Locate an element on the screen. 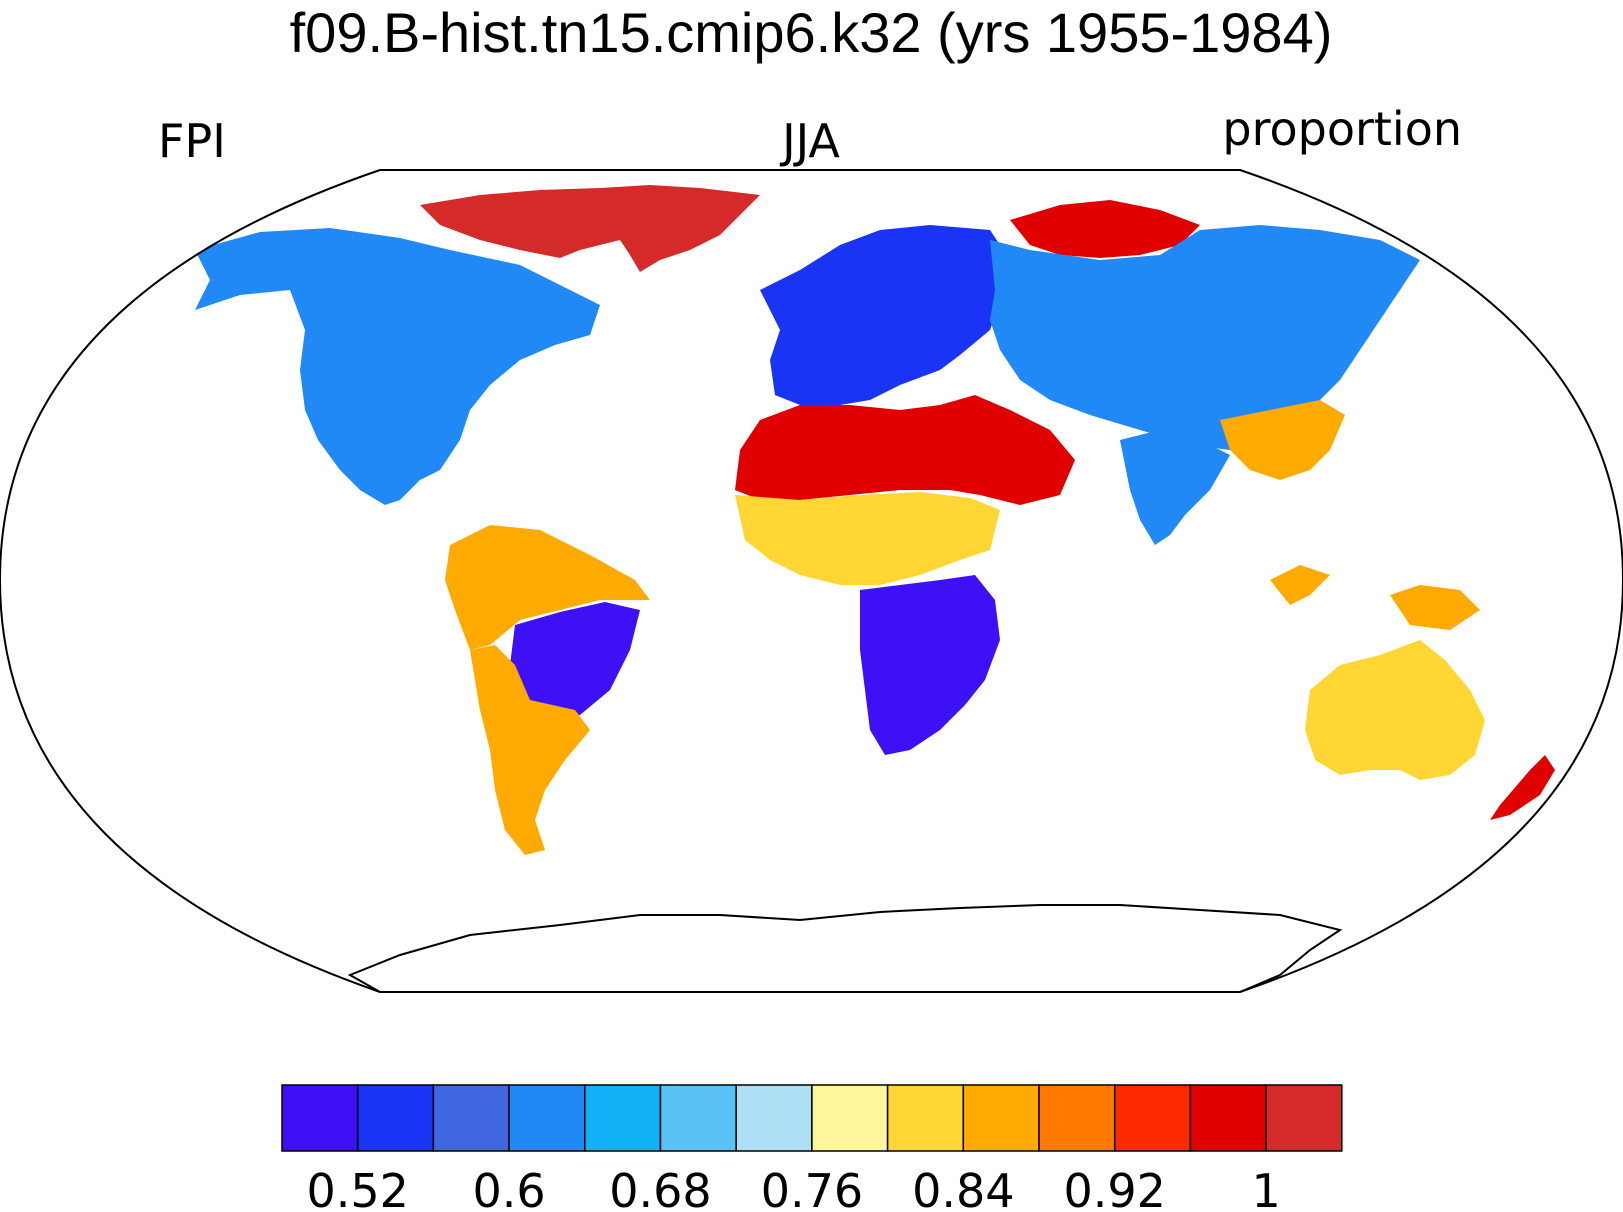 Image resolution: width=1623 pixels, height=1212 pixels. region-russia-north is located at coordinates (1105, 229).